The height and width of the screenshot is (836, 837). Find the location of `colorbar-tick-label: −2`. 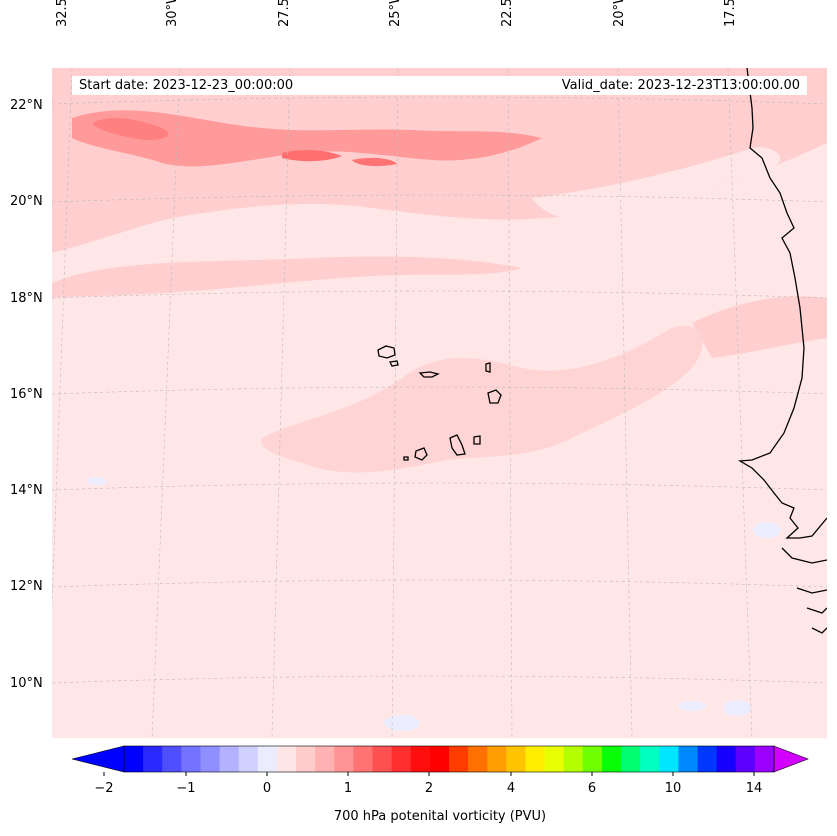

colorbar-tick-label: −2 is located at coordinates (104, 788).